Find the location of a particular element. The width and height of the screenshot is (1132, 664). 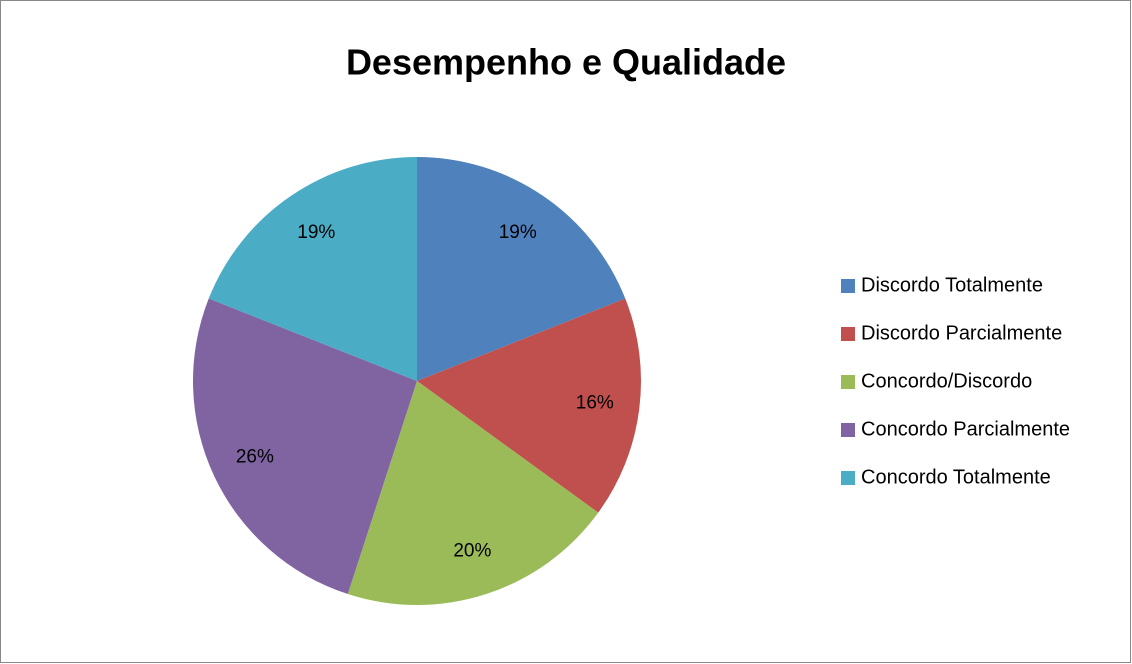

data-label: 20% is located at coordinates (472, 550).